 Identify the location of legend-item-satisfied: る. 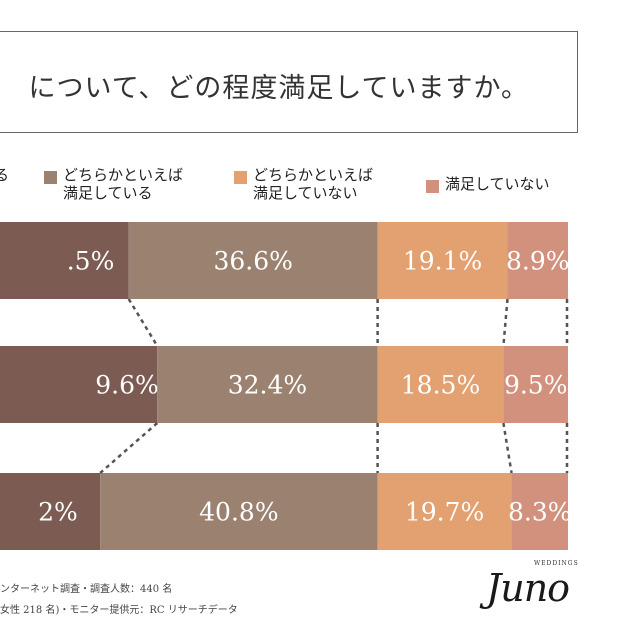
(4, 175).